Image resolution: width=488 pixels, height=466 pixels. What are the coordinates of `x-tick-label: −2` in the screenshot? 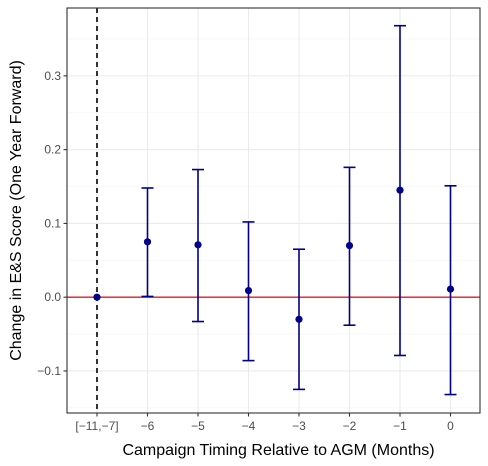 It's located at (350, 426).